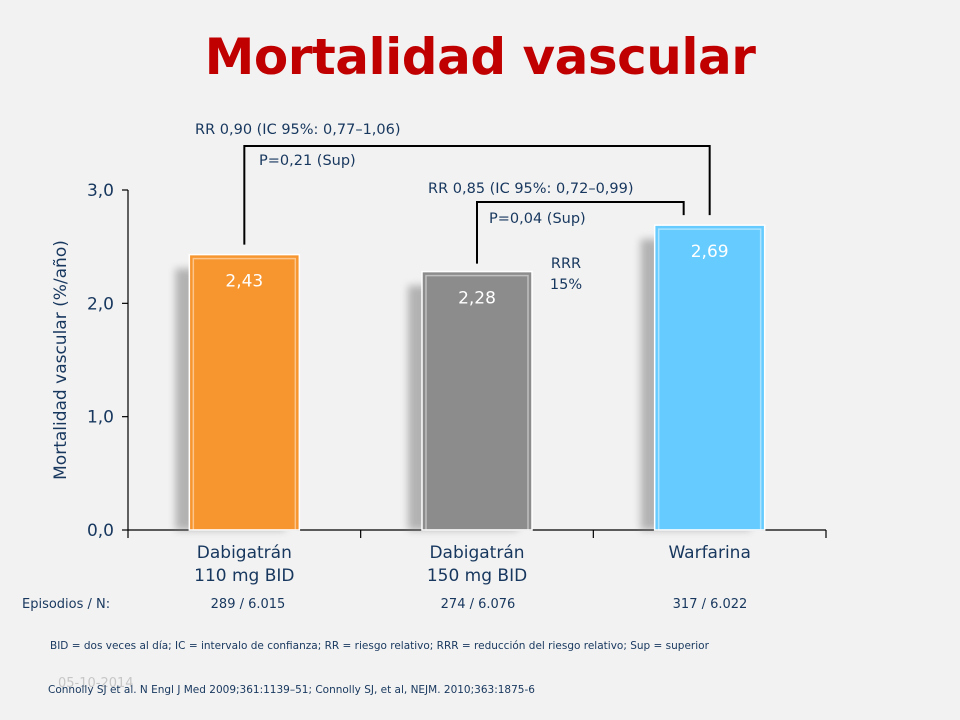  Describe the element at coordinates (478, 604) in the screenshot. I see `episodes-dabigatran-150: 274 / 6.076` at that location.